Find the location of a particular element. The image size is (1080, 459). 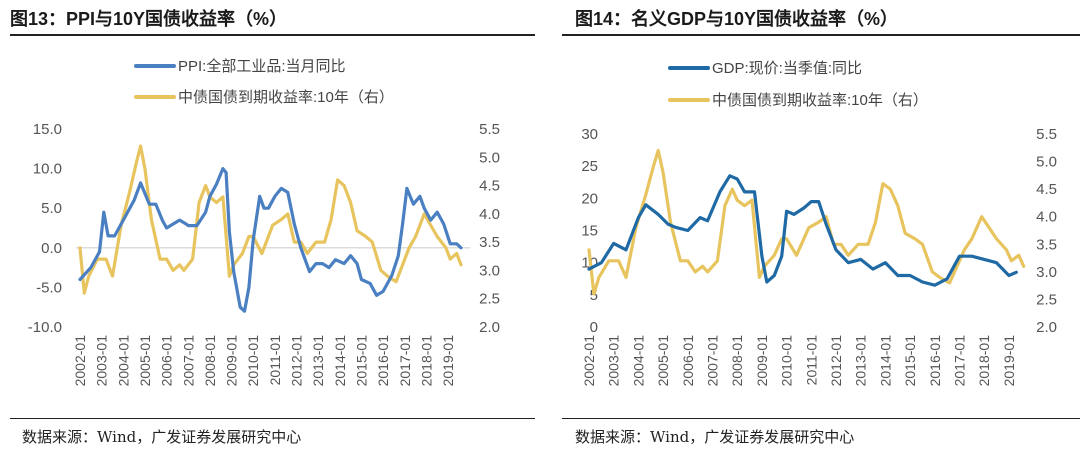

chart14-title: 图14：名义GDP与10Y国债收益率（%） is located at coordinates (737, 19).